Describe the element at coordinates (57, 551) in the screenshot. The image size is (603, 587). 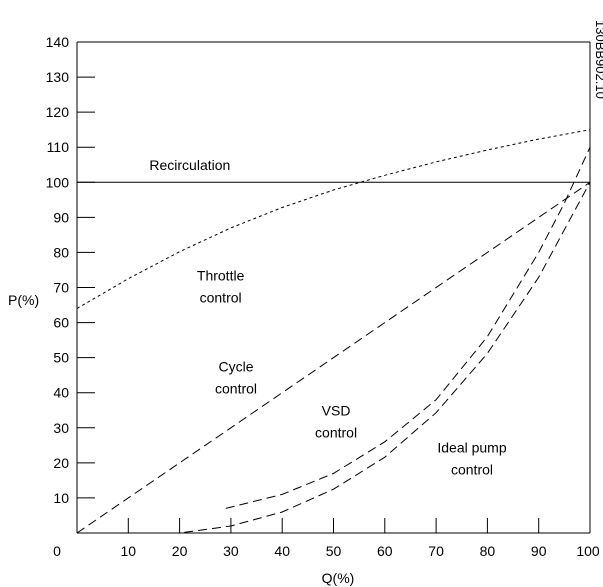
I see `x-tick-label: 0` at that location.